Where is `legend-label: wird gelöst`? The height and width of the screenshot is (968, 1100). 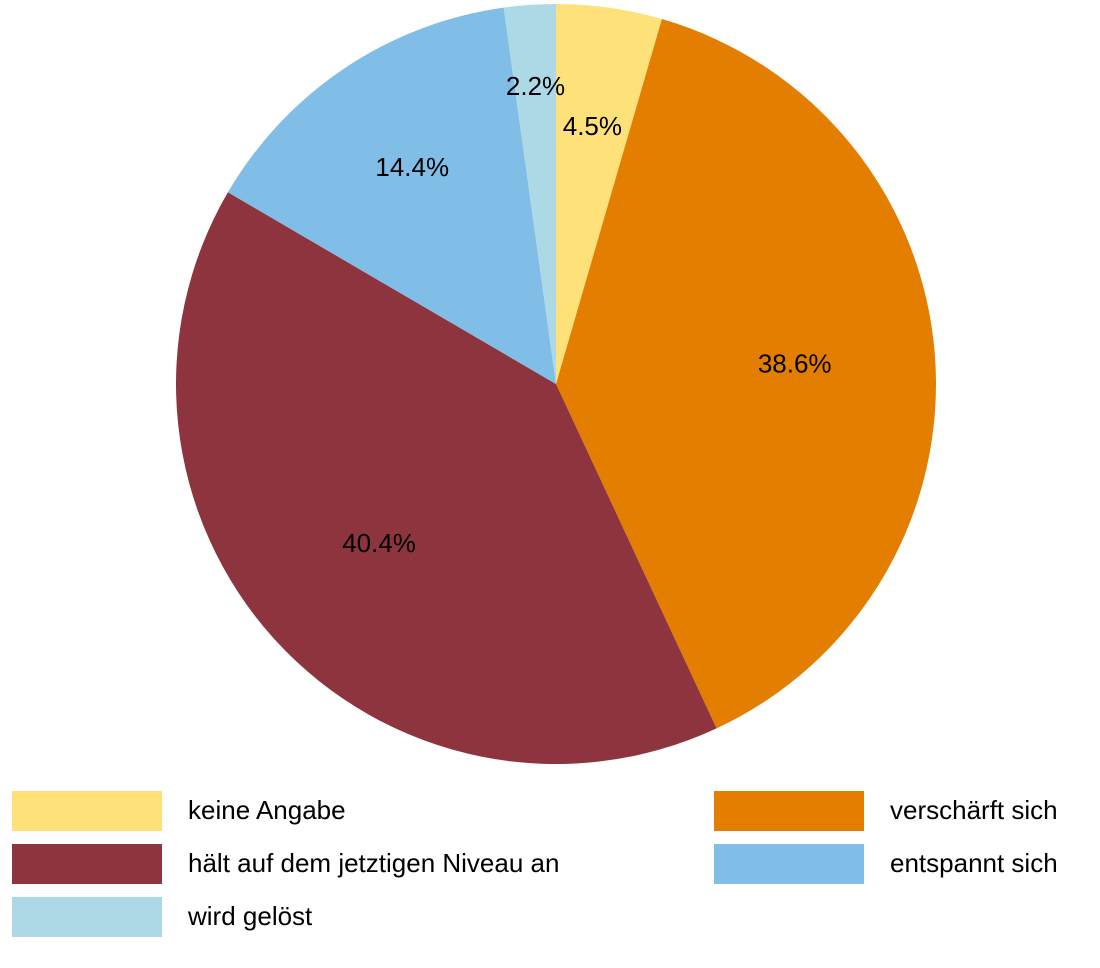
legend-label: wird gelöst is located at coordinates (250, 916).